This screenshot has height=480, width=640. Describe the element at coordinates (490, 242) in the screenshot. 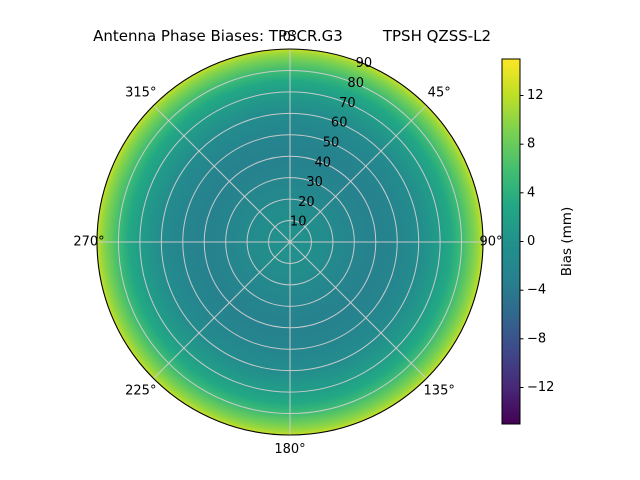

I see `theta-label-90: 90°` at that location.